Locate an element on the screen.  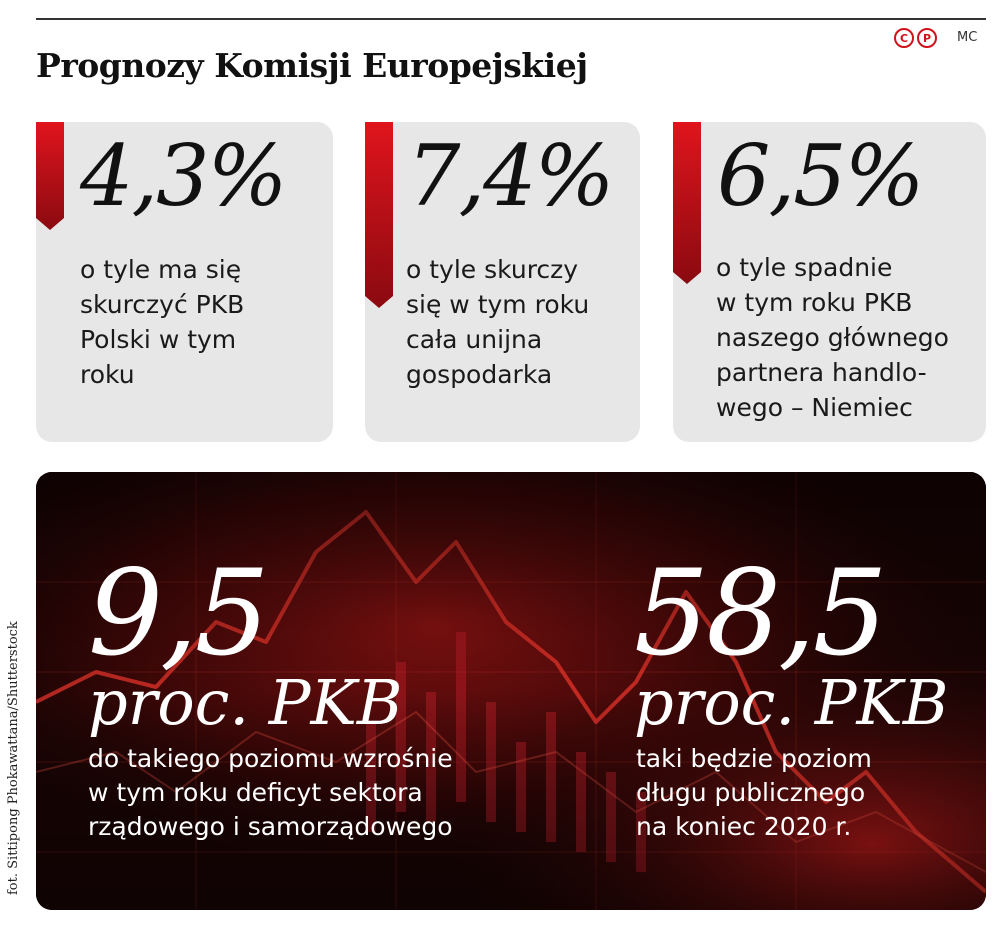
card-value: 4,3% is located at coordinates (183, 176).